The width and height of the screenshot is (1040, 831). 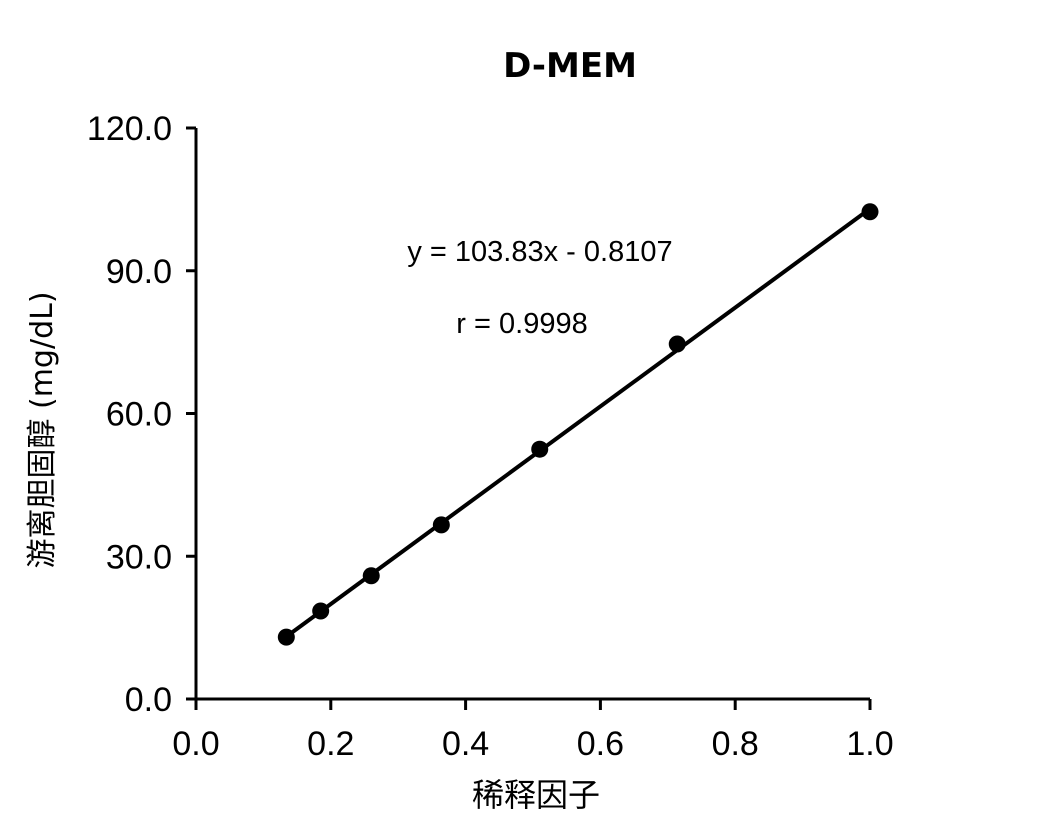 I want to click on x-tick-label: 0.6, so click(x=600, y=744).